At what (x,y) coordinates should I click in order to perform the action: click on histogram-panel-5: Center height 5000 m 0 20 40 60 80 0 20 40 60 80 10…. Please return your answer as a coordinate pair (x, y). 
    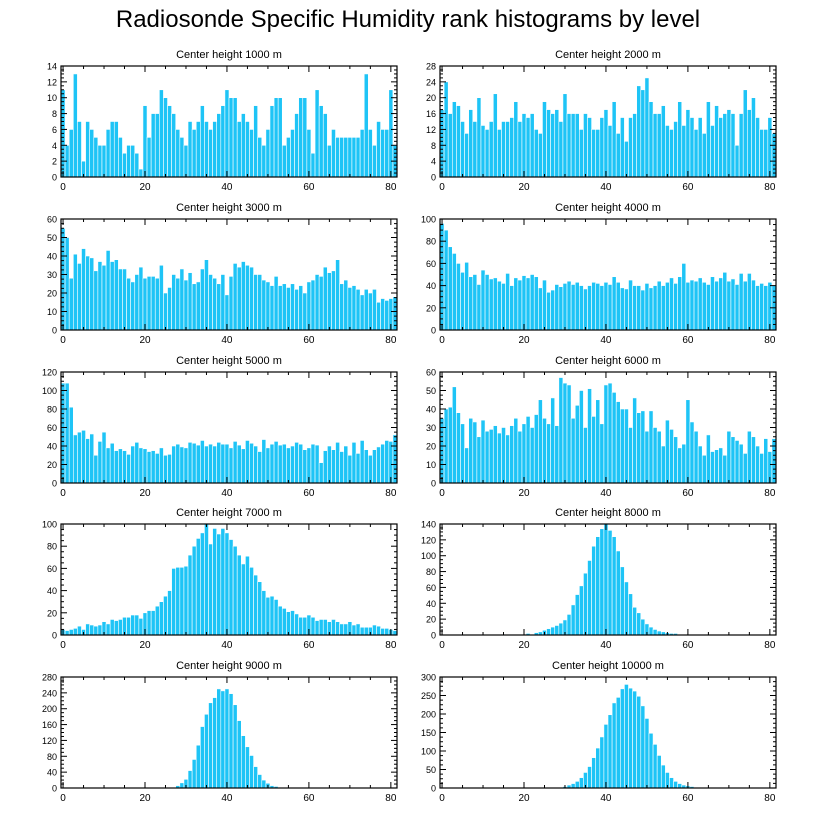
    Looking at the image, I should click on (220, 427).